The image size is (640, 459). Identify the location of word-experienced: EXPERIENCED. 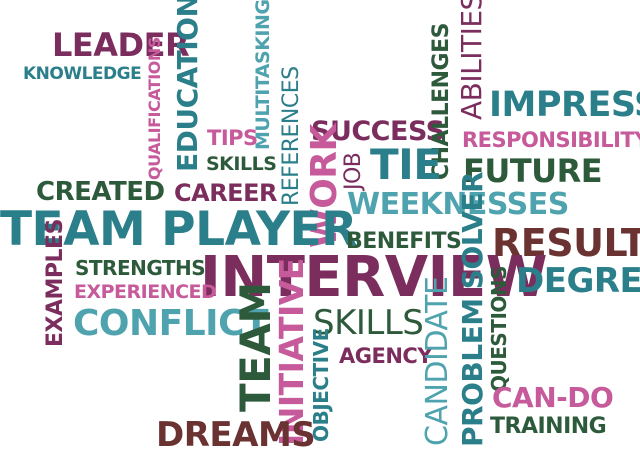
(145, 292).